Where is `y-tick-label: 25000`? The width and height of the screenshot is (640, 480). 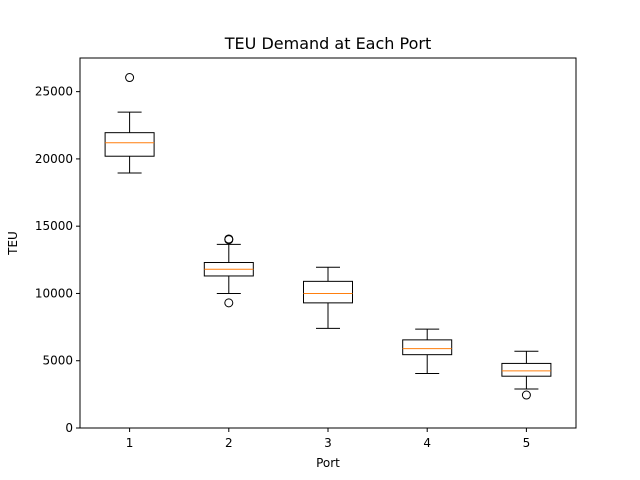 y-tick-label: 25000 is located at coordinates (54, 92).